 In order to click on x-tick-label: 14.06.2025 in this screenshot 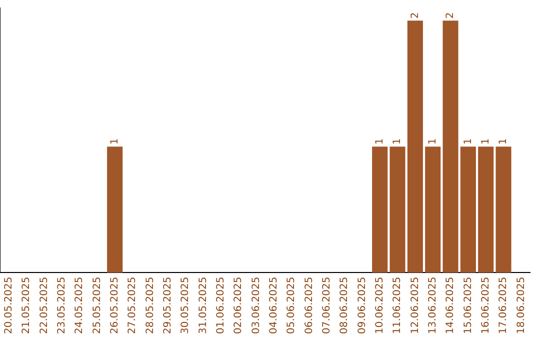, I will do `click(450, 305)`.